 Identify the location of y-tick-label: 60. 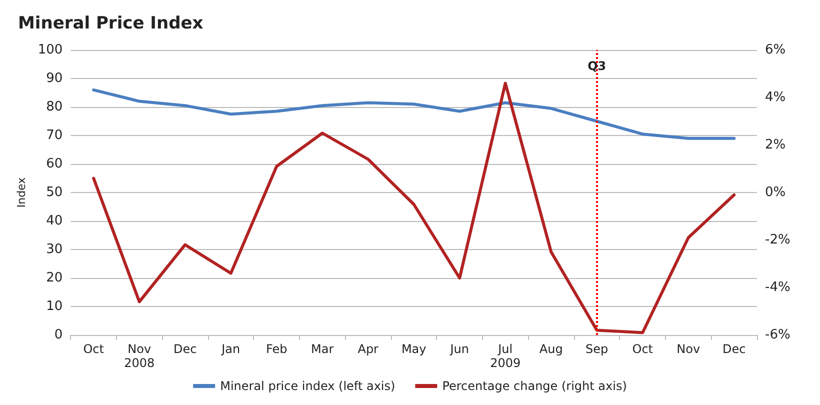
(54, 164).